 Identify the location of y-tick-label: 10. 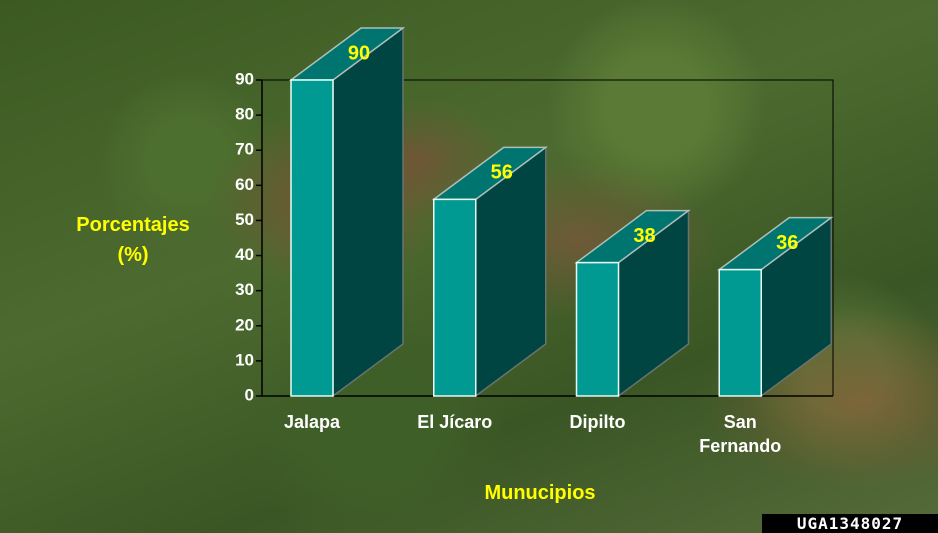
(244, 359).